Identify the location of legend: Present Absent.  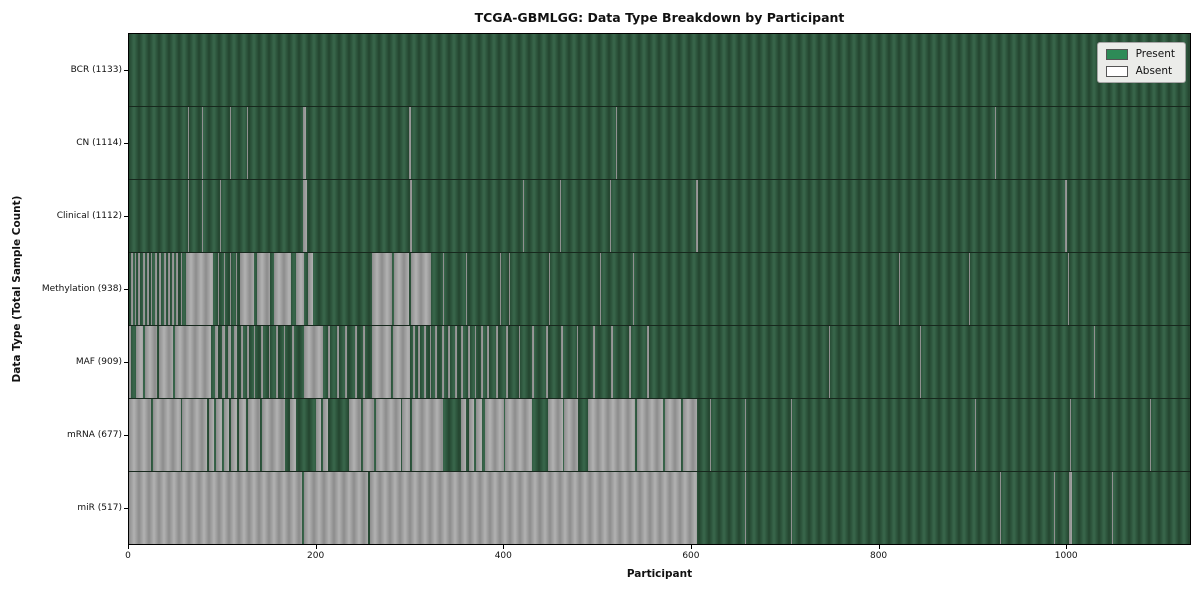
(1141, 62).